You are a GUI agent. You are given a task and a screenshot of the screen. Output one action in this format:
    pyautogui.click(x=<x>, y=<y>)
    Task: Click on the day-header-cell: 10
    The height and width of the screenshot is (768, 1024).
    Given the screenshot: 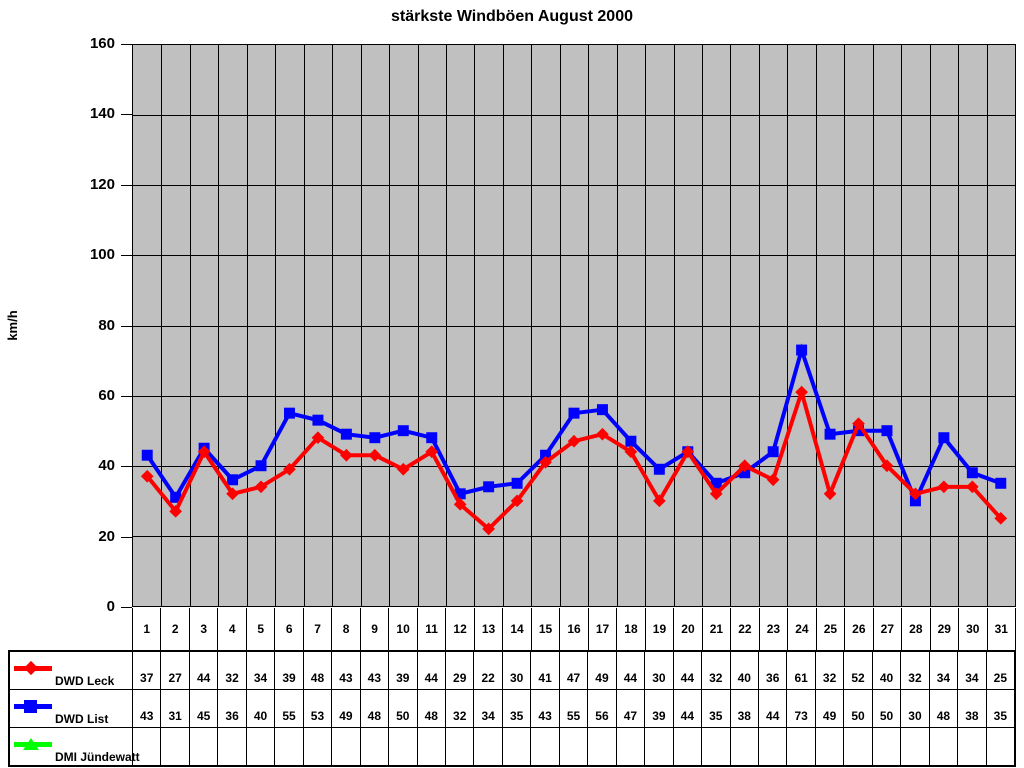 What is the action you would take?
    pyautogui.click(x=403, y=629)
    